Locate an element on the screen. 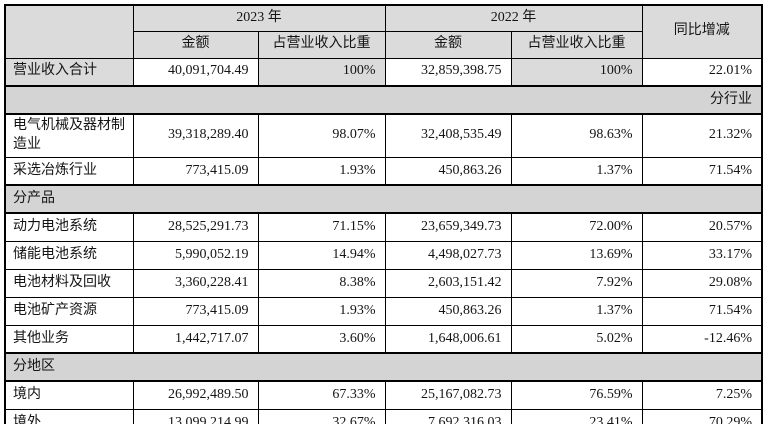 Image resolution: width=765 pixels, height=424 pixels. row-label: 储能电池系统 is located at coordinates (69, 255).